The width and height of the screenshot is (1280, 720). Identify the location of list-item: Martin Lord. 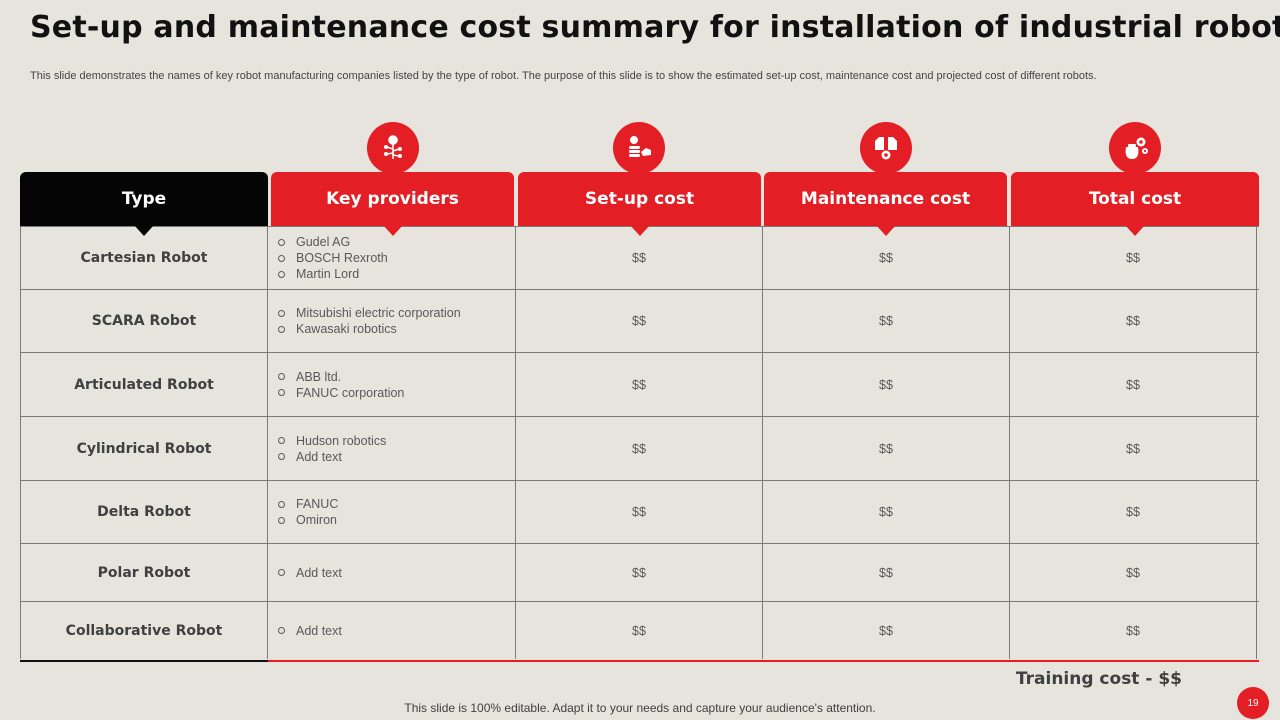
(333, 274).